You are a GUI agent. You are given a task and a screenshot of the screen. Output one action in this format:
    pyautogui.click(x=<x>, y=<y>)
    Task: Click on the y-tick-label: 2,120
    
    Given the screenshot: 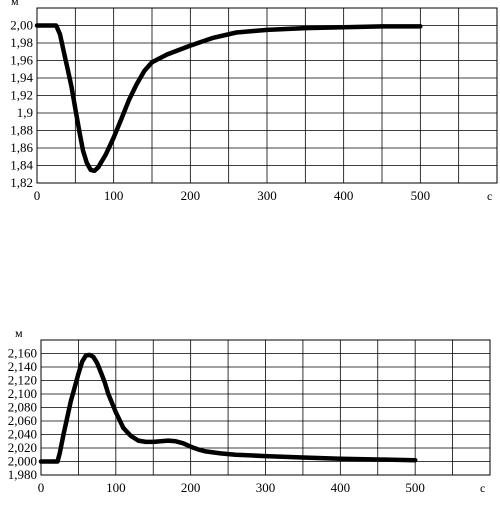 What is the action you would take?
    pyautogui.click(x=22, y=380)
    